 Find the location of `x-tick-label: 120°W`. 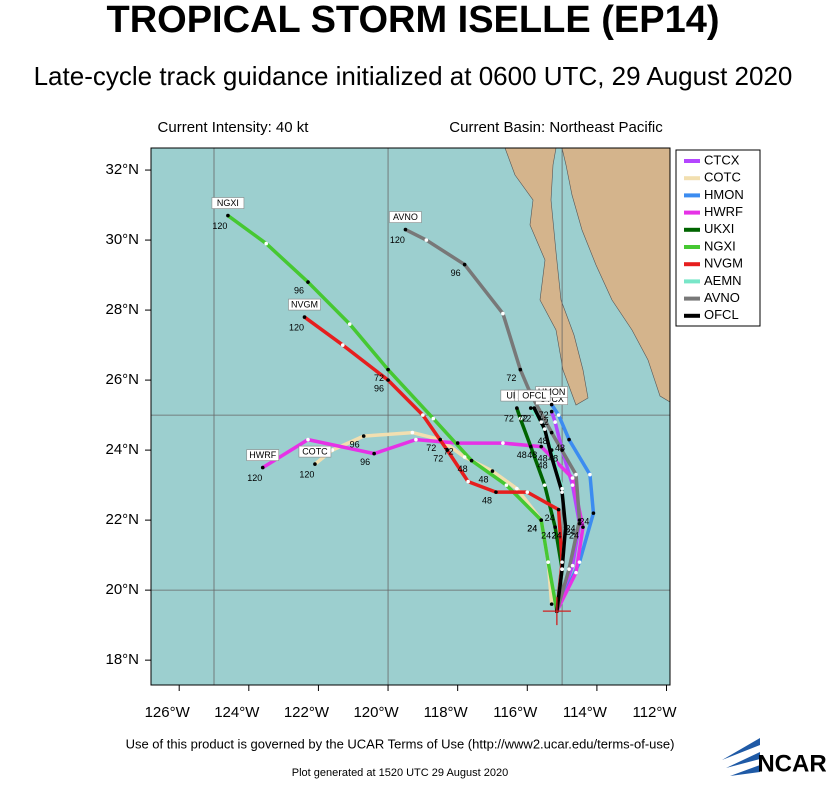

x-tick-label: 120°W is located at coordinates (376, 712).